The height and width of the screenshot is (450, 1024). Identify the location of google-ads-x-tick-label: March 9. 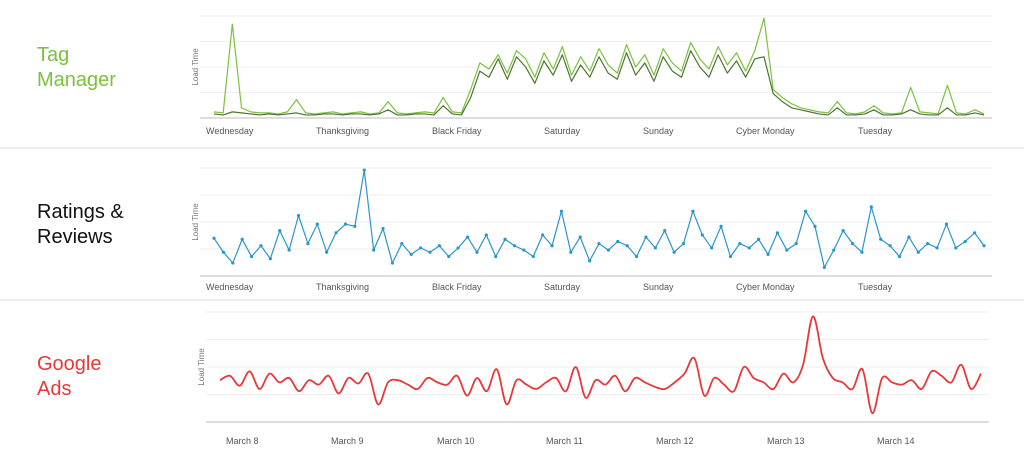
(347, 441).